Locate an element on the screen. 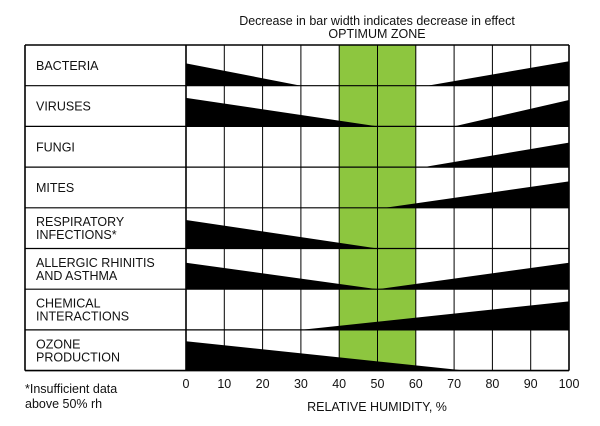 The image size is (600, 426). category-label-line: MITES is located at coordinates (55, 188).